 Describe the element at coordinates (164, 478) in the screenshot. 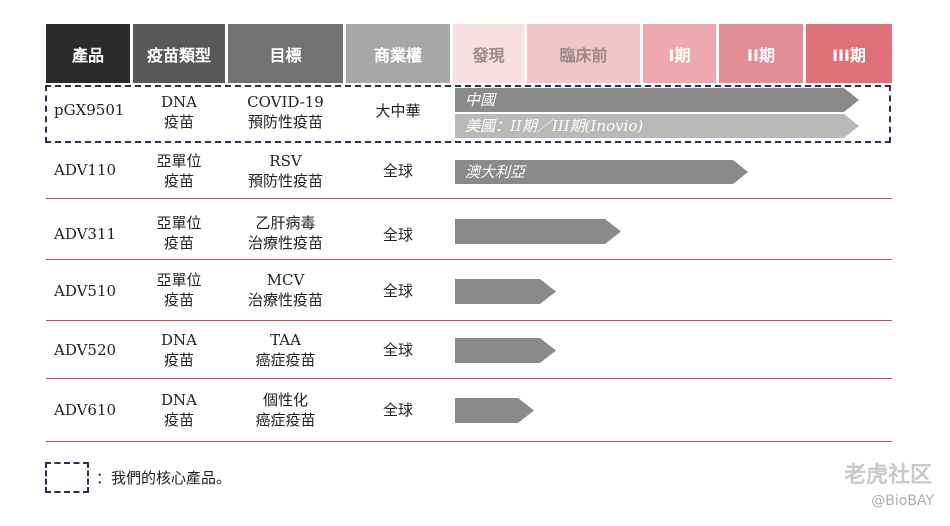

I see `legend-core-product-text: ：我們的核心產品。` at that location.